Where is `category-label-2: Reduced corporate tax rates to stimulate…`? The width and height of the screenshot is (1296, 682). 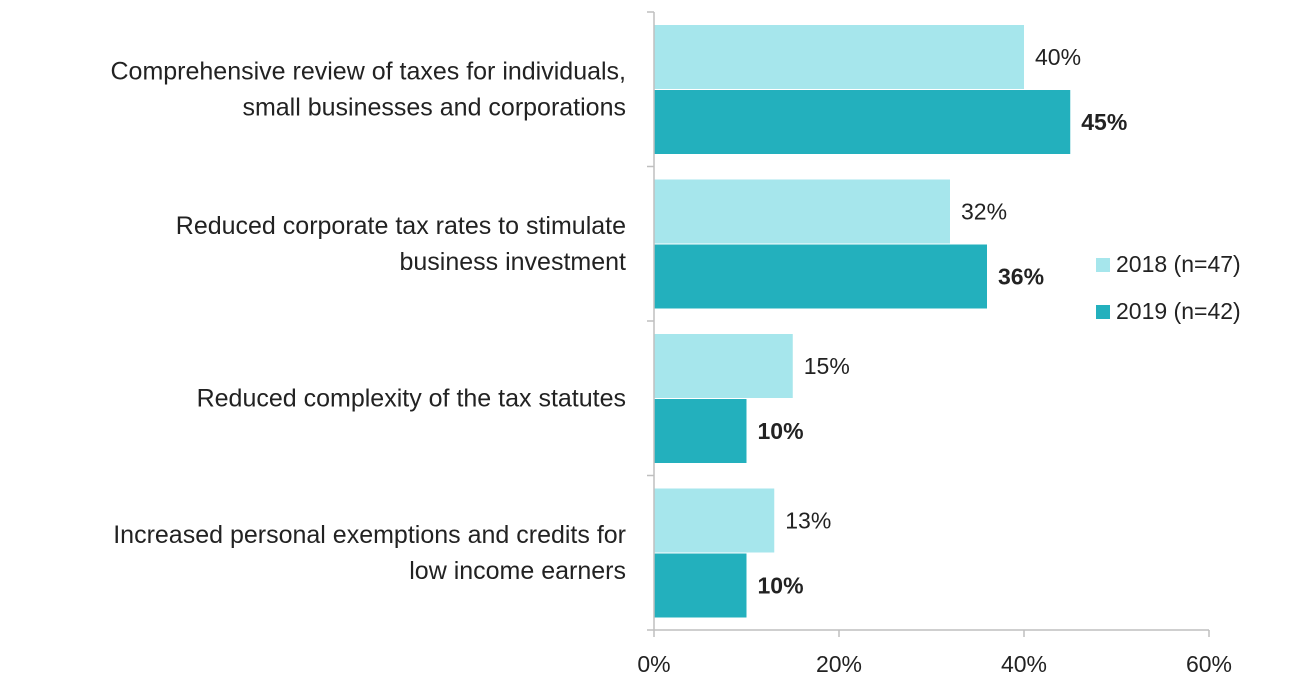
category-label-2: Reduced corporate tax rates to stimulate… is located at coordinates (401, 244).